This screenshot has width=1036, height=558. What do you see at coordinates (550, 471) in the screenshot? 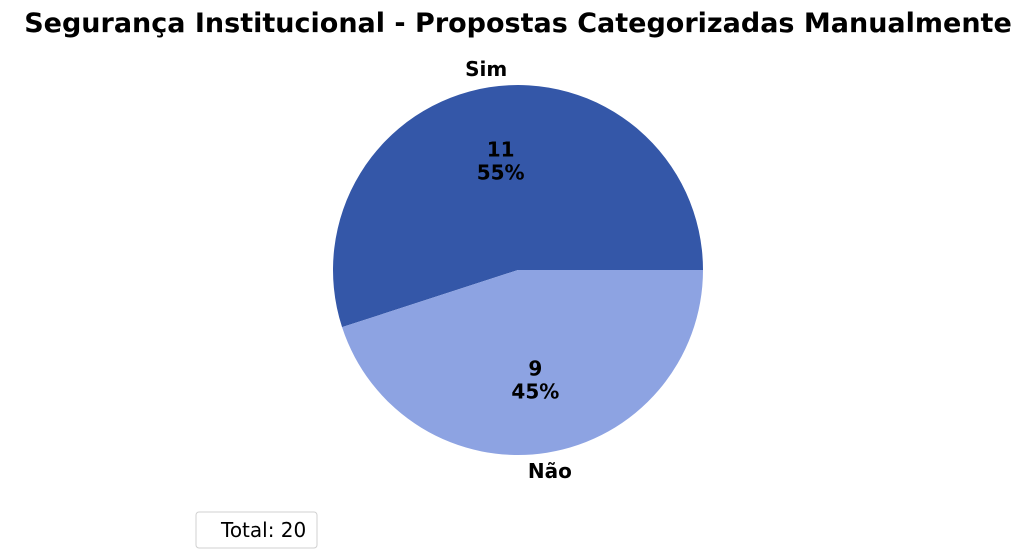
I see `slice-category-label: Não` at bounding box center [550, 471].